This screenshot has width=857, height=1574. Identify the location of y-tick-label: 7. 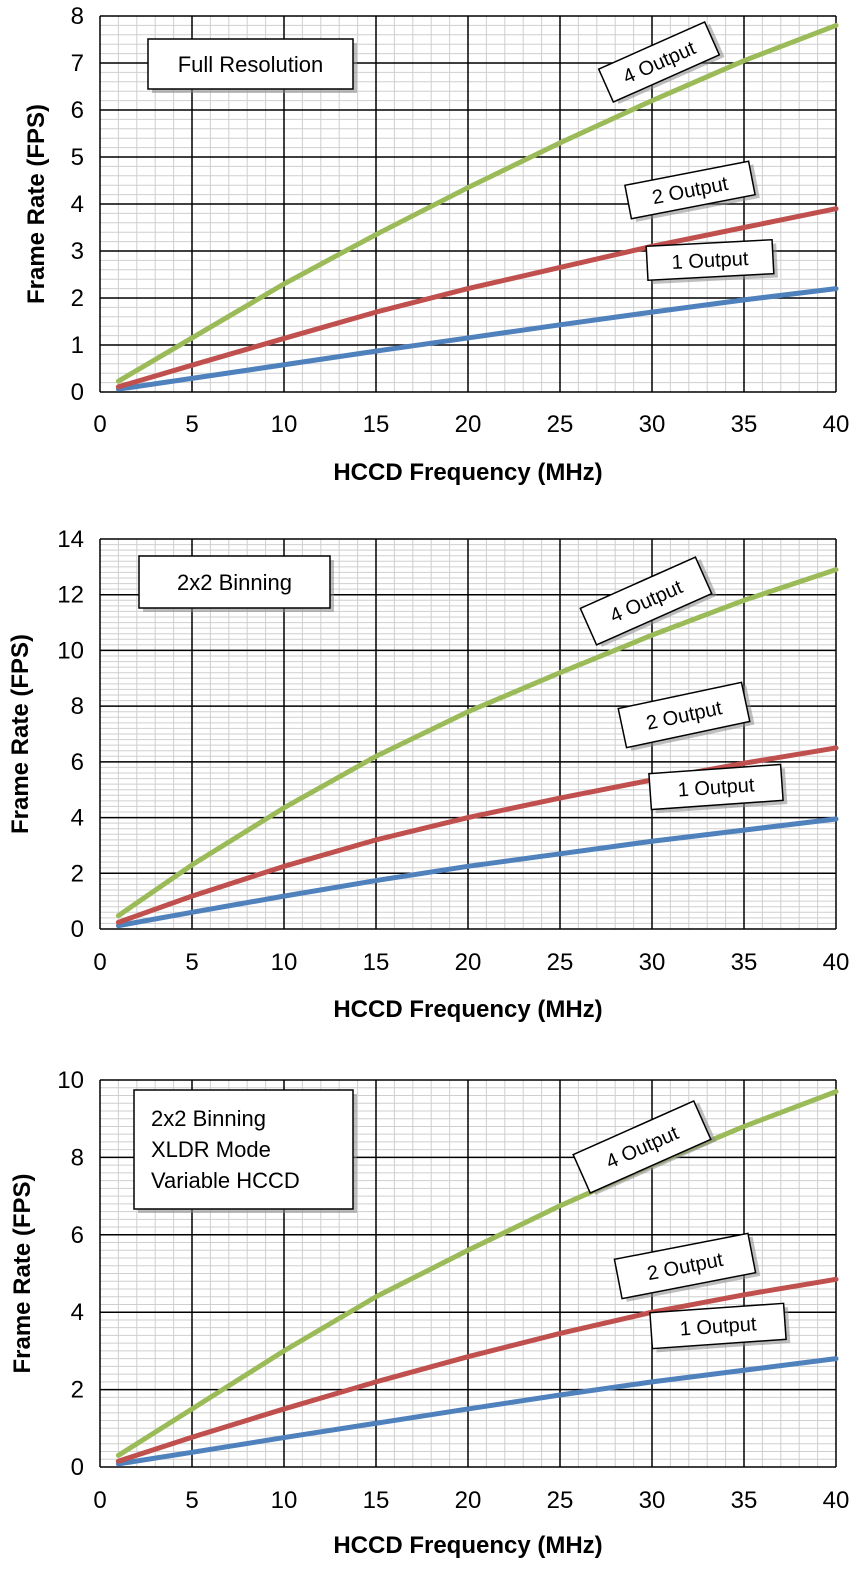
(77, 63).